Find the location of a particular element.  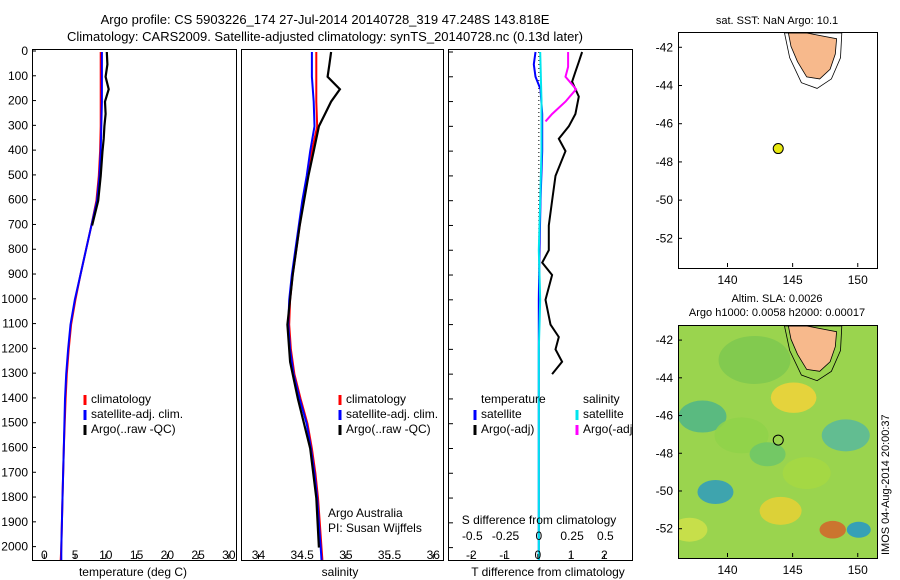

sdiff-tick-label: -0.5 is located at coordinates (472, 536).